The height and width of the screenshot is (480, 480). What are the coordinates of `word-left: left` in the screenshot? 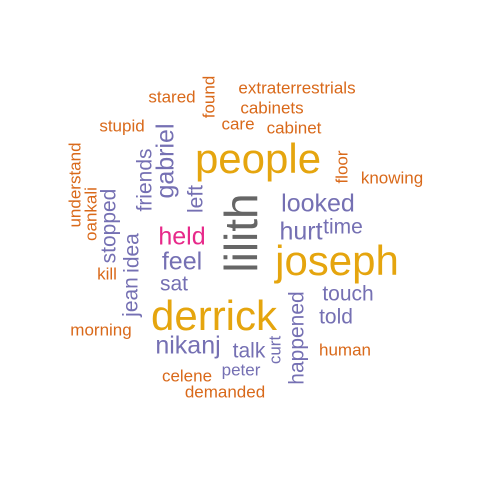 It's located at (196, 199).